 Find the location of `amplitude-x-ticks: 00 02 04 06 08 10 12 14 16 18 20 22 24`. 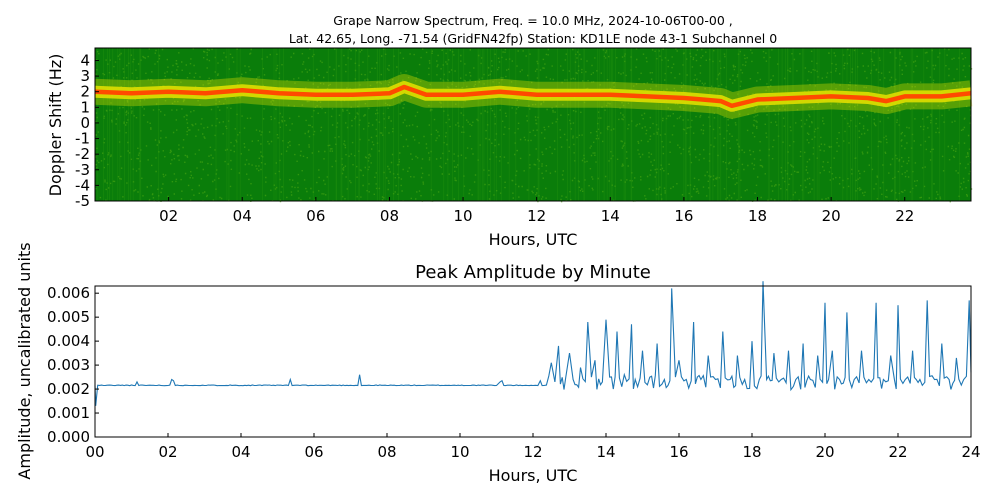

amplitude-x-ticks: 00 02 04 06 08 10 12 14 16 18 20 22 24 is located at coordinates (533, 447).